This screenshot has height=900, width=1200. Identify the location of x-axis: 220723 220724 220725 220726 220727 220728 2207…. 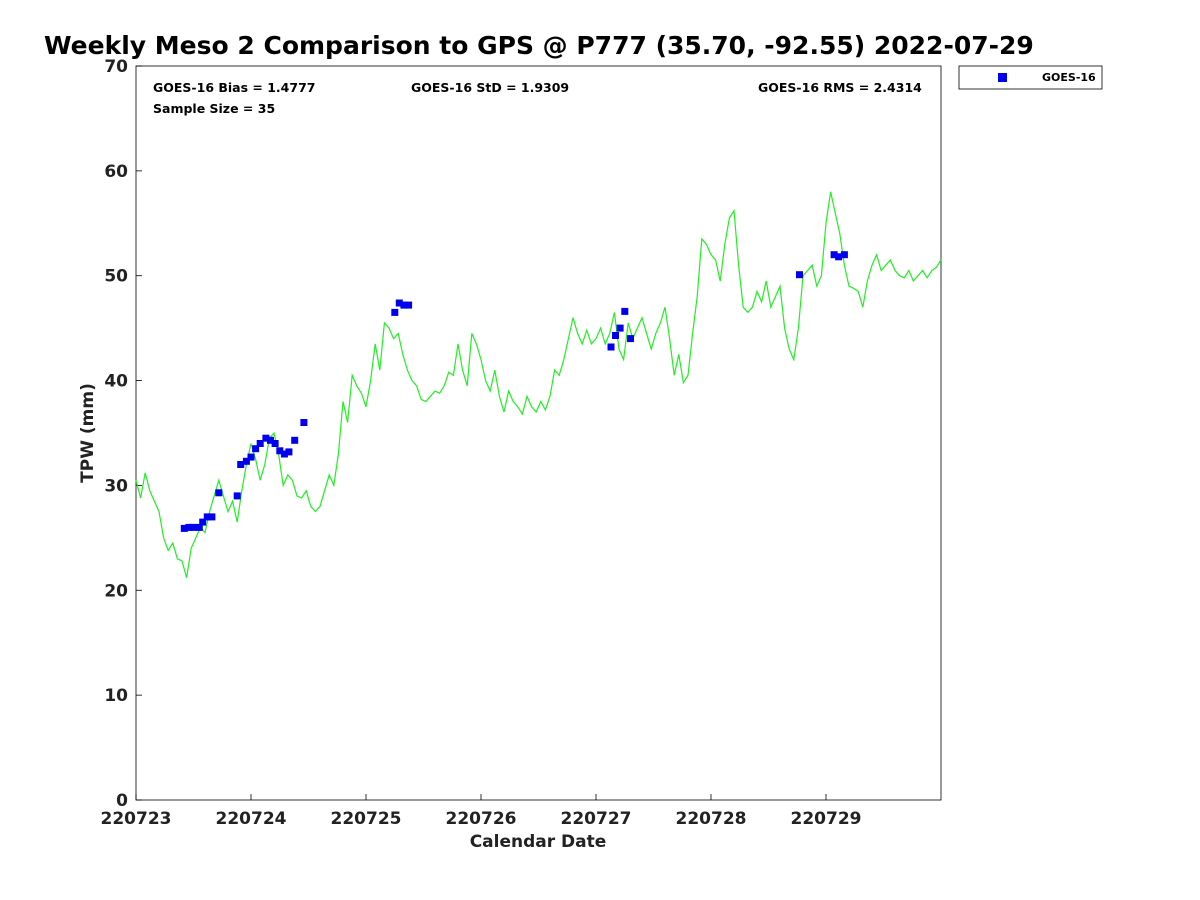
(481, 811).